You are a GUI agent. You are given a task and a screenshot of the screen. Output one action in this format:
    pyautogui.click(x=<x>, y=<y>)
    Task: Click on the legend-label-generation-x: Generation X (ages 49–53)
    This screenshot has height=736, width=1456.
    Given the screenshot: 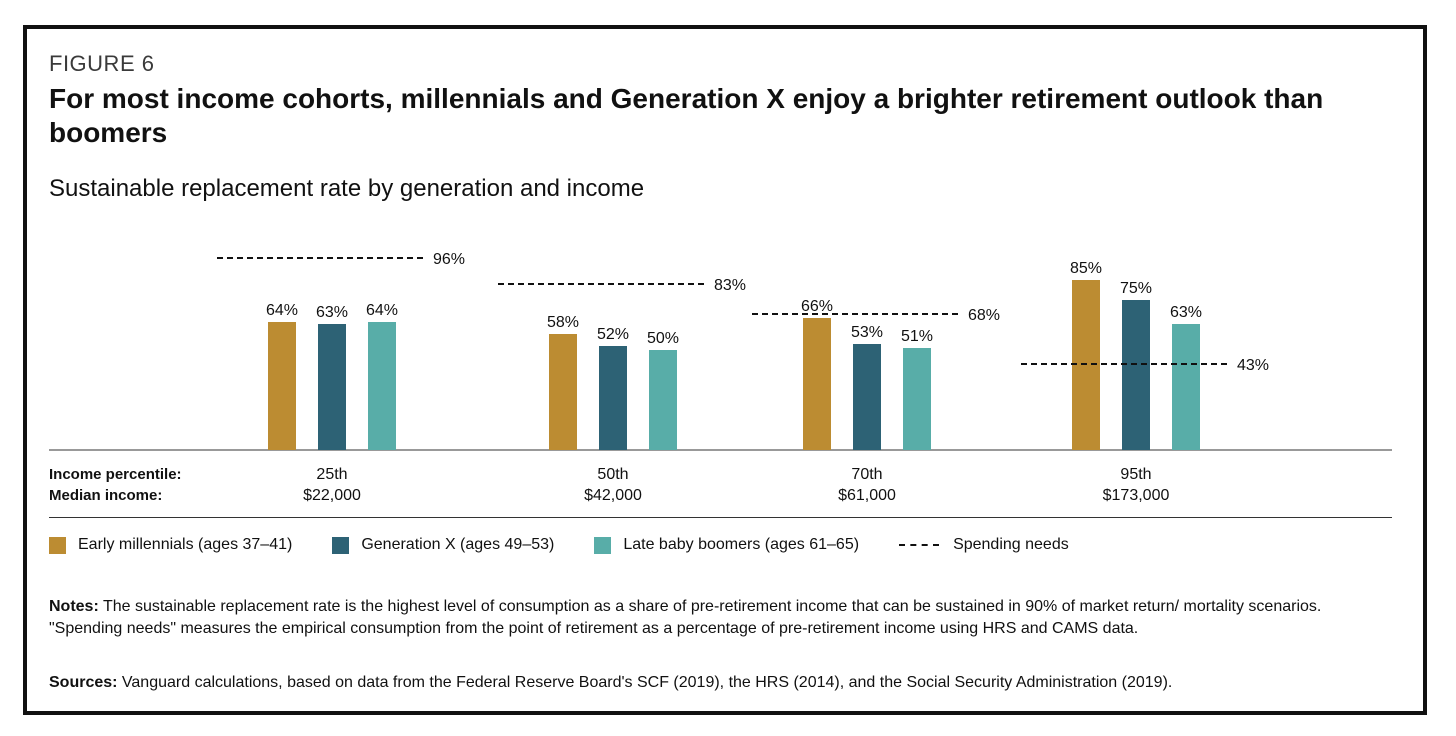 What is the action you would take?
    pyautogui.click(x=458, y=544)
    